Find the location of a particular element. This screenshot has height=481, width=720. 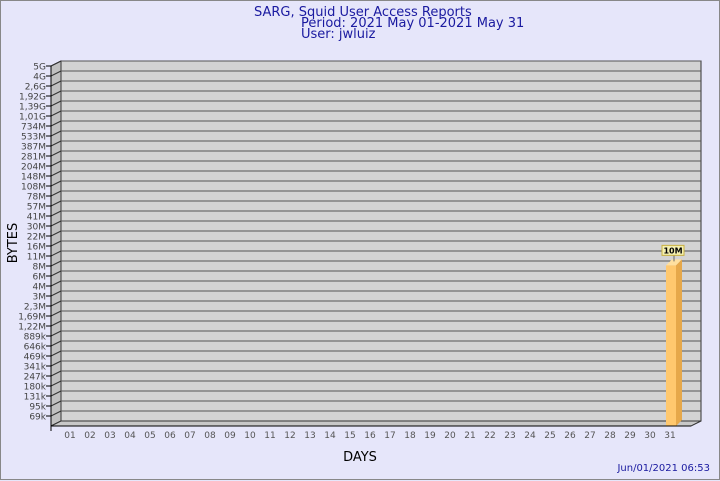

x-tick-label: 30 is located at coordinates (650, 436).